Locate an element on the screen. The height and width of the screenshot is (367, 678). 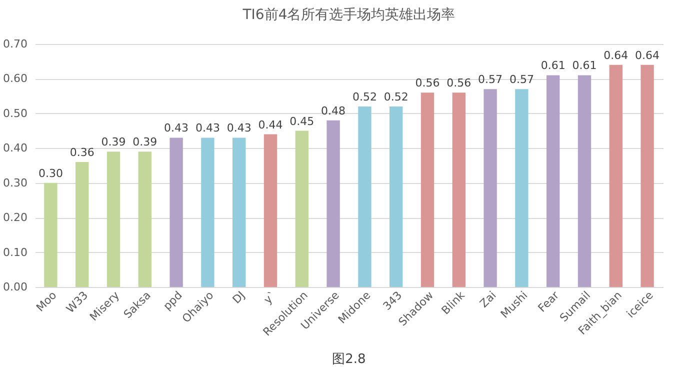
y-tick-label: 0.70 is located at coordinates (15, 44).